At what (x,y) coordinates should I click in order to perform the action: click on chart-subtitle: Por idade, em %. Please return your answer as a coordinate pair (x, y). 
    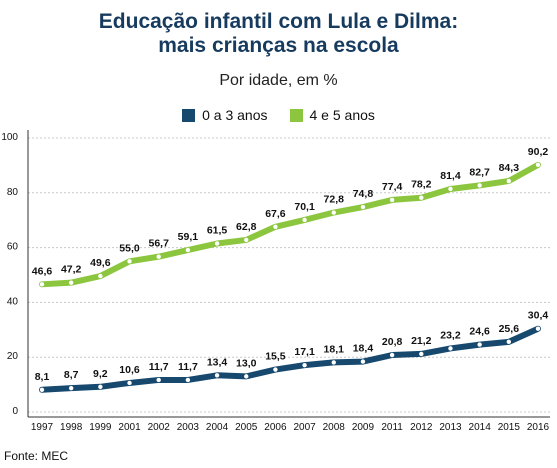
    Looking at the image, I should click on (278, 80).